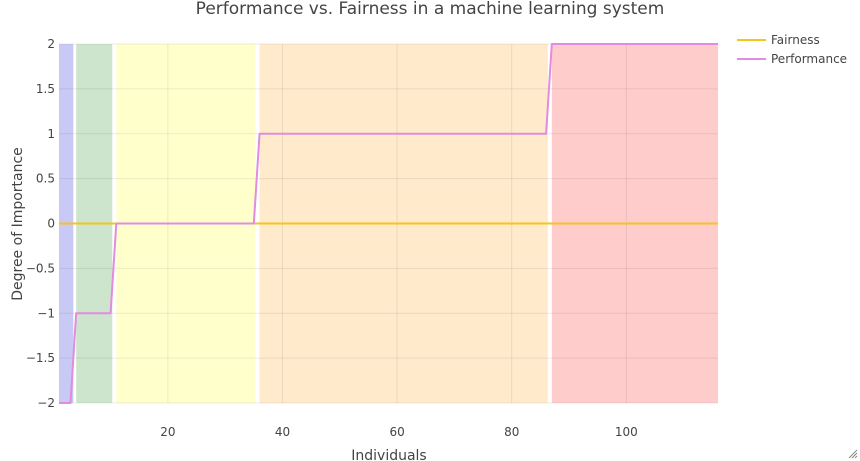 The height and width of the screenshot is (461, 860). I want to click on legend-label-performance: Performance, so click(809, 59).